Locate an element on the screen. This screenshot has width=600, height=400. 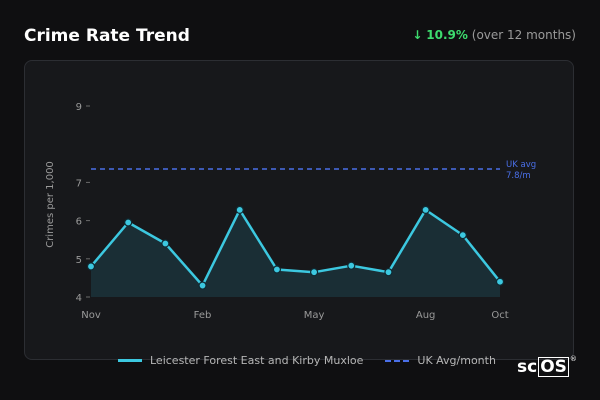
legend-series-label: Leicester Forest East and Kirby Muxloe is located at coordinates (257, 360).